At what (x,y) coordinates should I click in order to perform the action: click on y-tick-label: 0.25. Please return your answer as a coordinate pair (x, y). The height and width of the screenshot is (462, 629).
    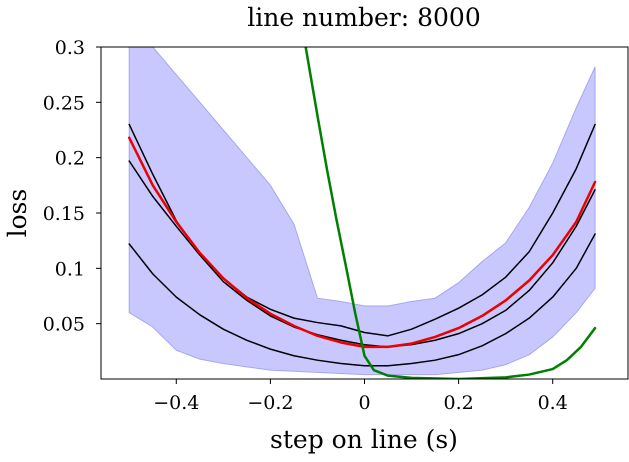
    Looking at the image, I should click on (64, 103).